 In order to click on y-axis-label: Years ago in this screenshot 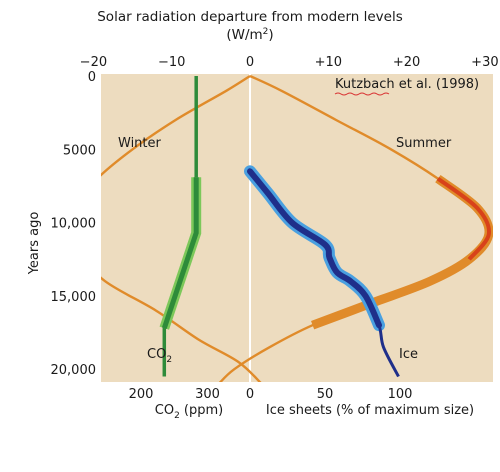, I will do `click(34, 244)`.